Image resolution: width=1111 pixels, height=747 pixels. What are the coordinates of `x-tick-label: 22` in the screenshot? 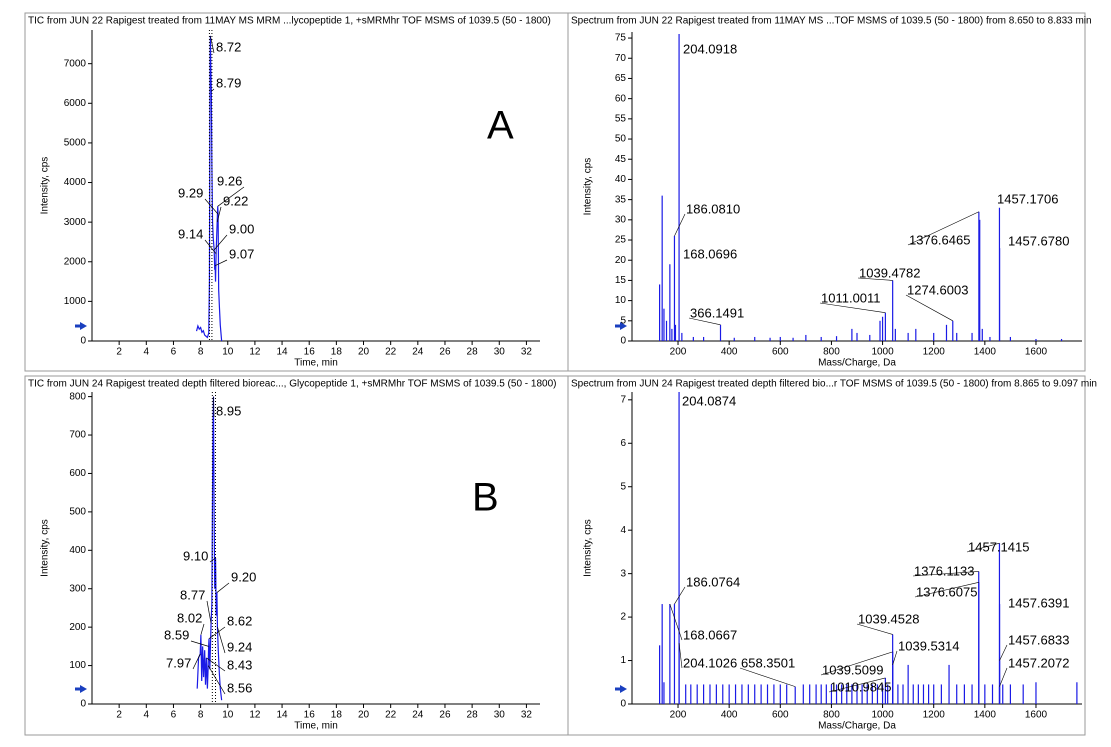 It's located at (391, 352).